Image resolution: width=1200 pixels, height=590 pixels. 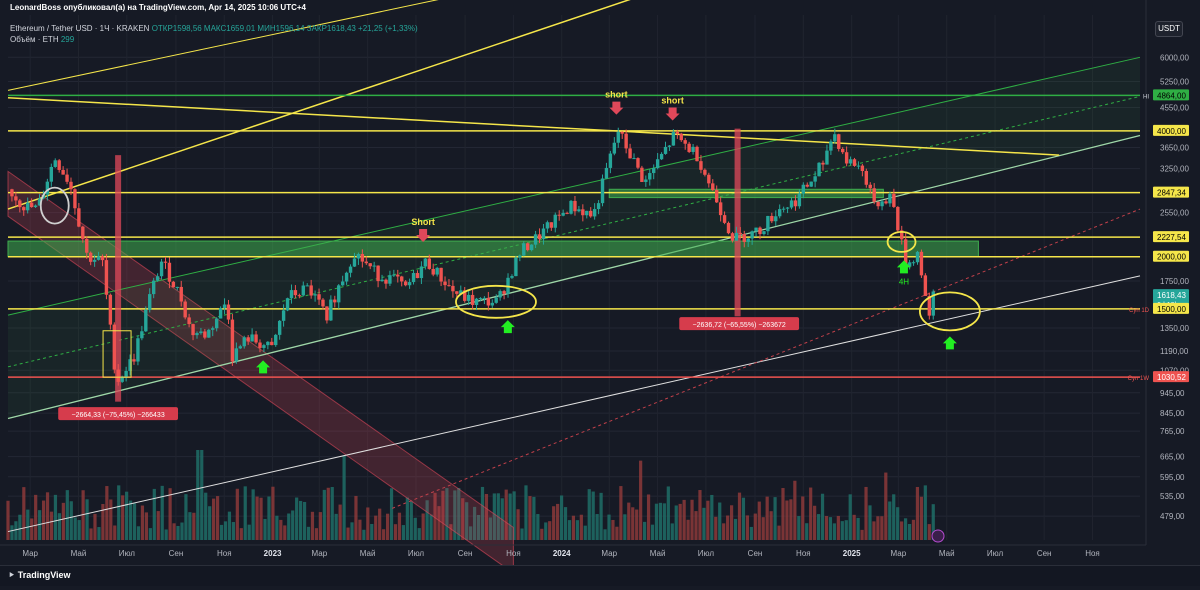 What do you see at coordinates (1169, 29) in the screenshot?
I see `currency-button: USDT` at bounding box center [1169, 29].